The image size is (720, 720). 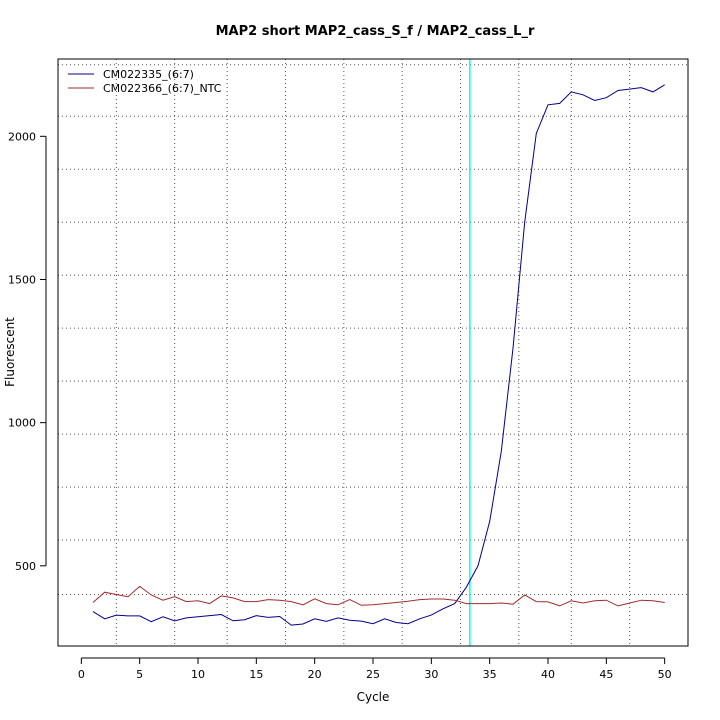 What do you see at coordinates (139, 674) in the screenshot?
I see `x-tick-label-1: 5` at bounding box center [139, 674].